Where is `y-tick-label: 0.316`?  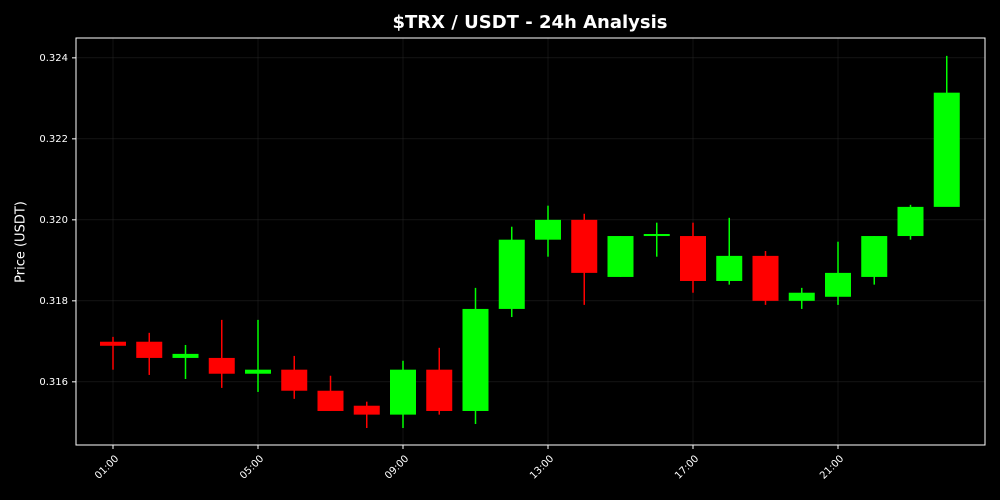
y-tick-label: 0.316 is located at coordinates (53, 382).